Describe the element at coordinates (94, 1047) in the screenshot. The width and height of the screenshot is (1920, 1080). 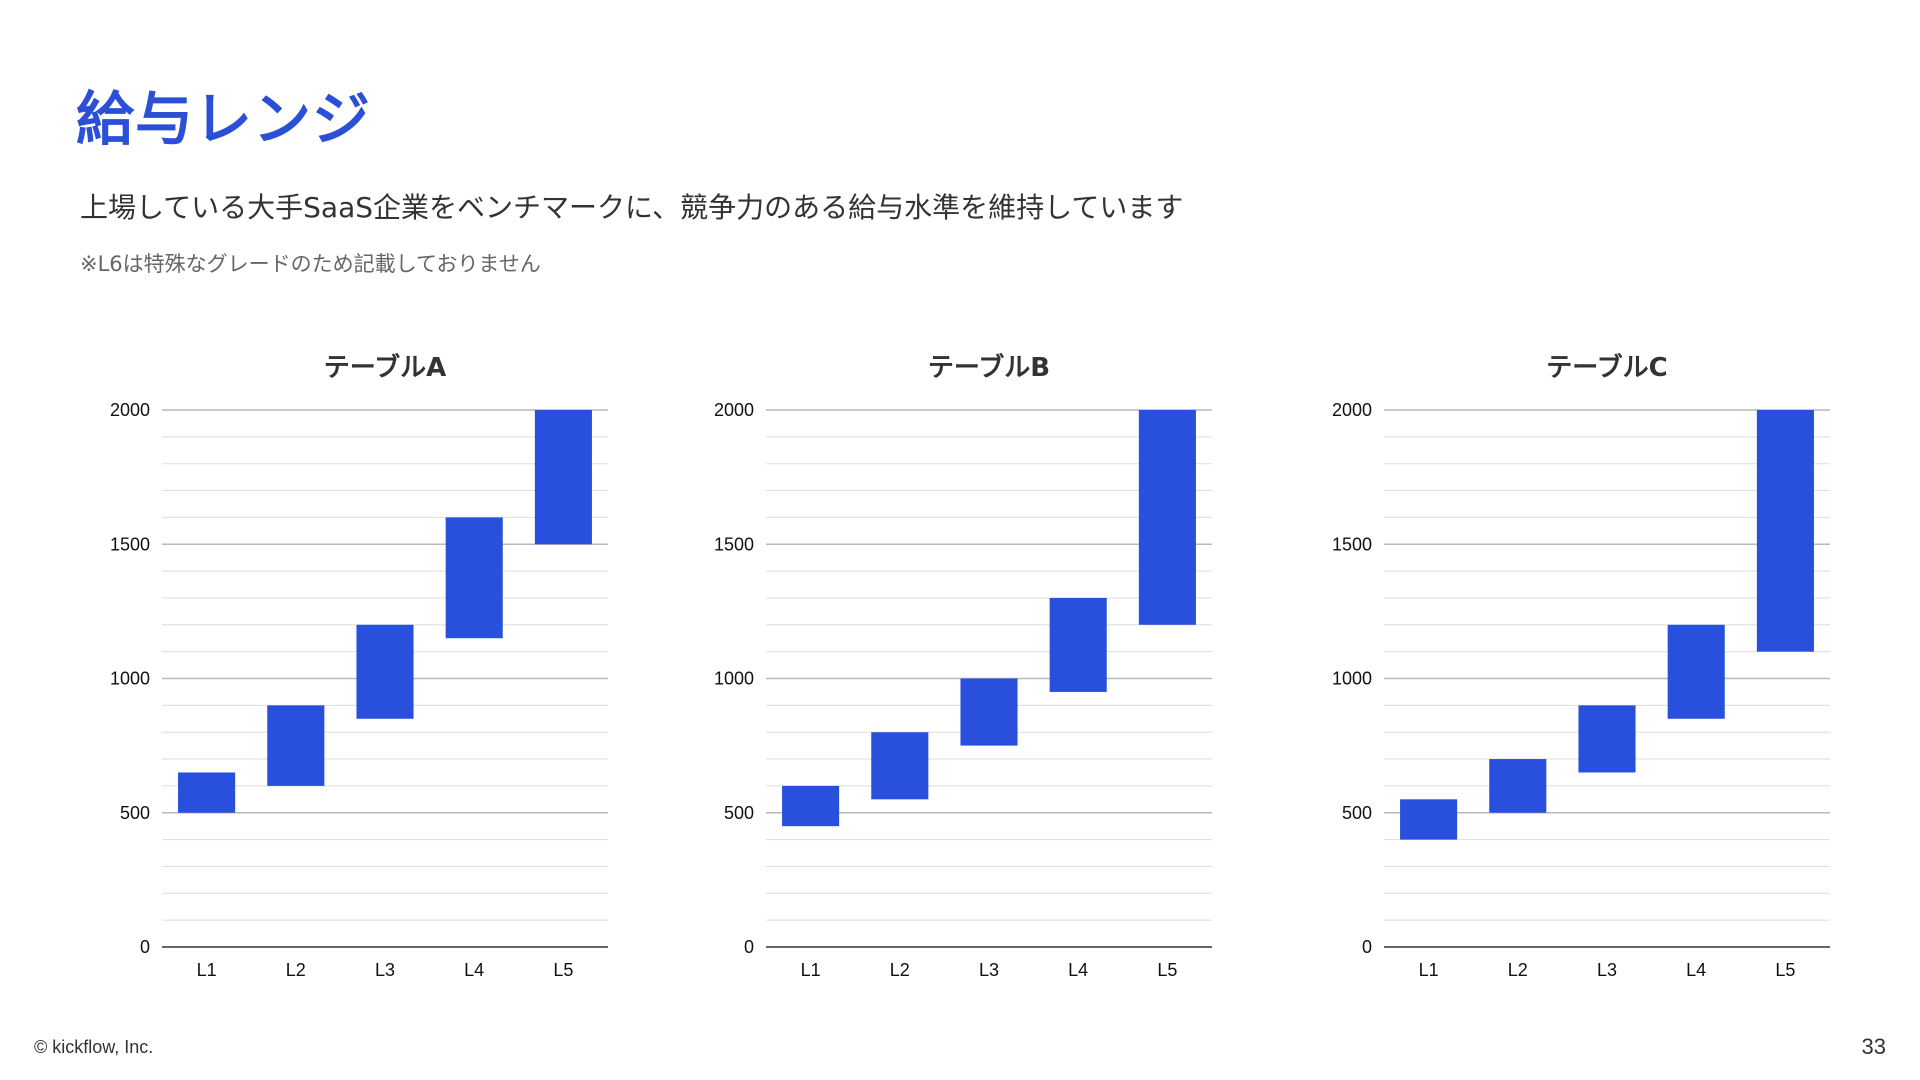
I see `copyright-text: © kickflow, Inc.` at that location.